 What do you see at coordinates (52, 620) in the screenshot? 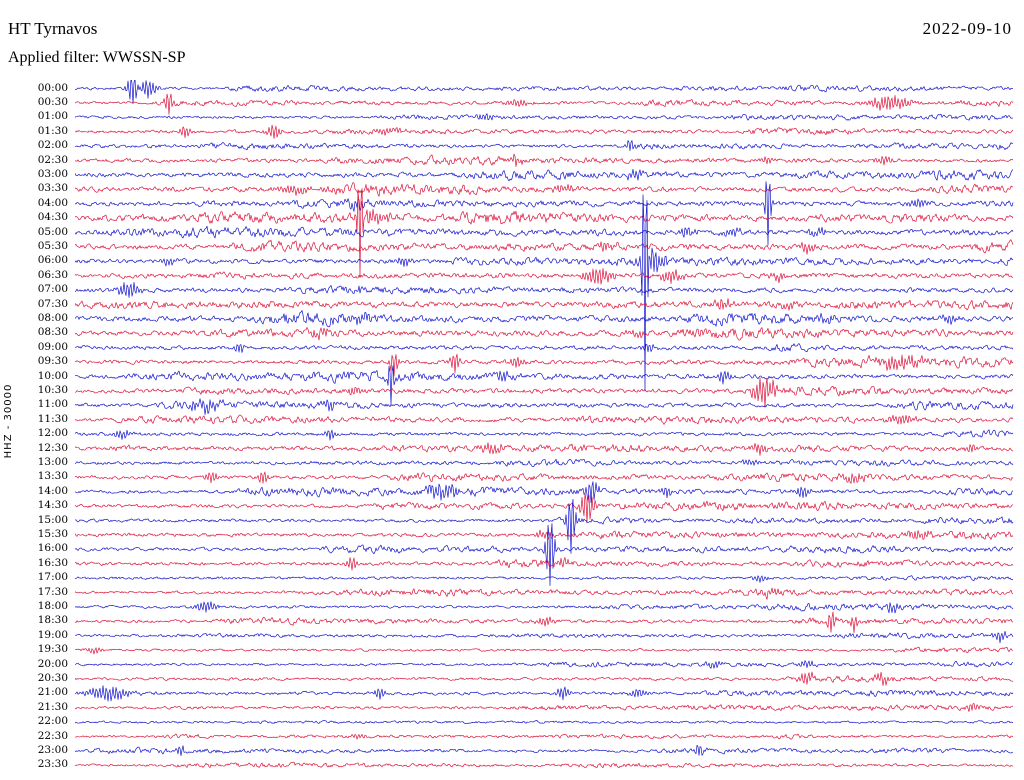
I see `time-label: 18:30` at bounding box center [52, 620].